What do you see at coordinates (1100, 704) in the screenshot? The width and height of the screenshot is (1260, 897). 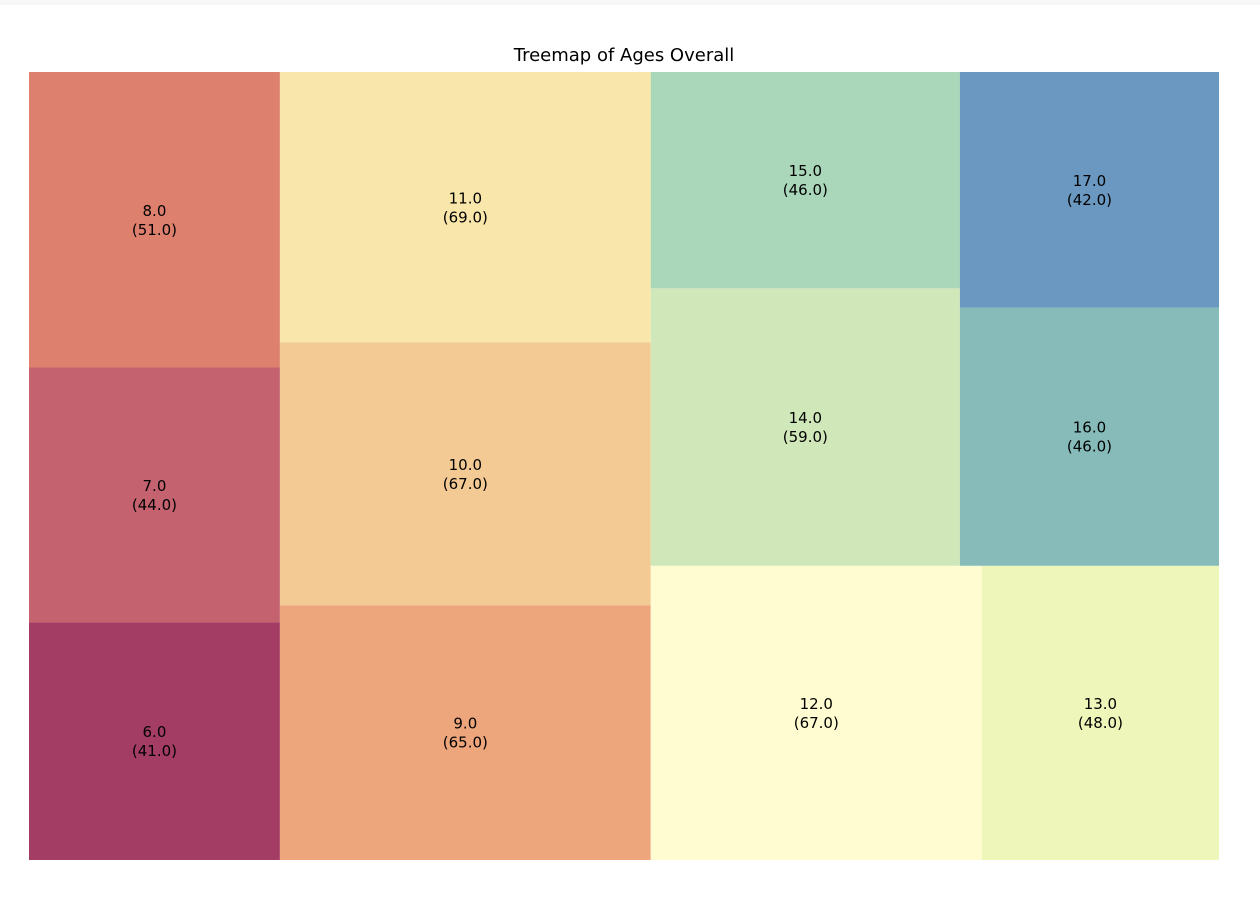 I see `tile-label: 13.0` at bounding box center [1100, 704].